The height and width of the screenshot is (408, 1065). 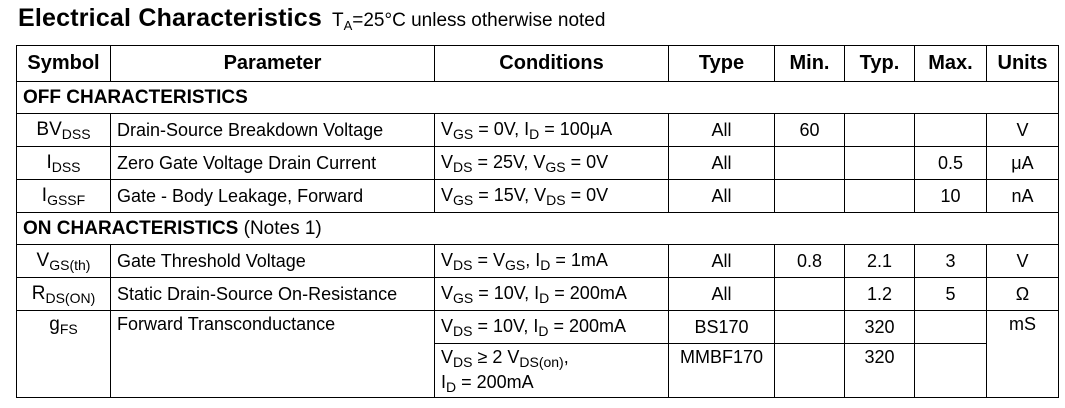 I want to click on type-cell: MMBF170, so click(x=721, y=370).